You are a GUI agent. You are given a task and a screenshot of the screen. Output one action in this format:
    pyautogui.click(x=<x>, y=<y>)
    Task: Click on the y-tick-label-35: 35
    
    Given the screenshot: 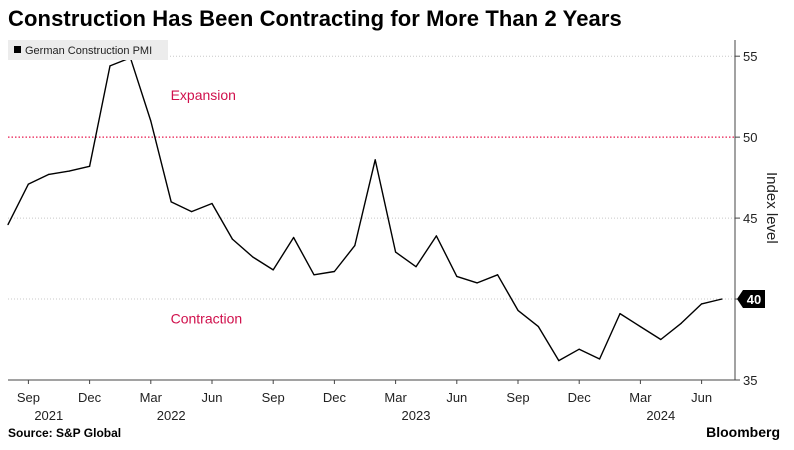 What is the action you would take?
    pyautogui.click(x=750, y=380)
    